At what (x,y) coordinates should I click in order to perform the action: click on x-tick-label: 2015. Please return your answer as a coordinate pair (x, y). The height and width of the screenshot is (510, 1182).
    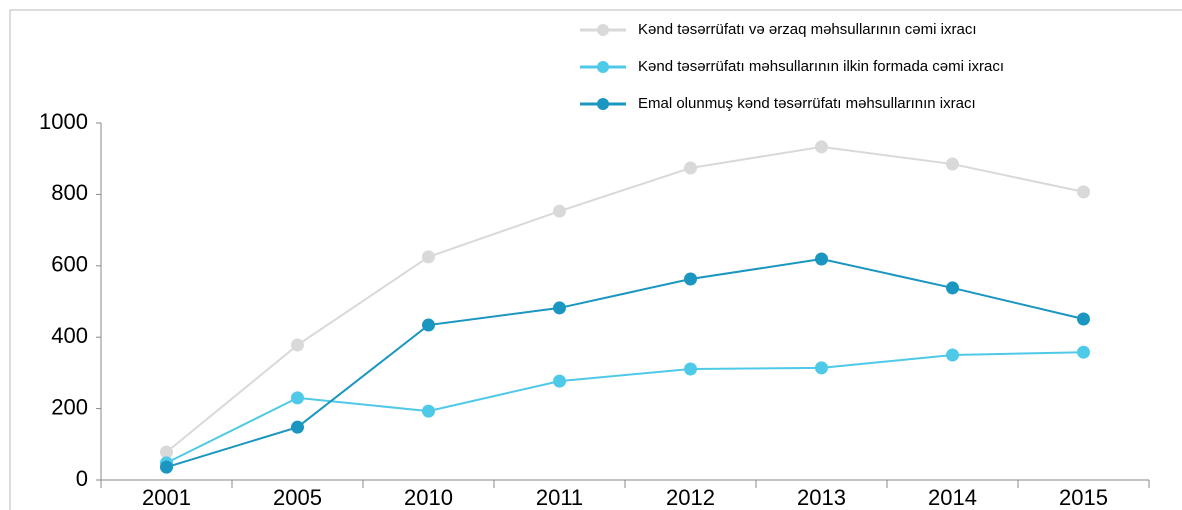
    Looking at the image, I should click on (1083, 497).